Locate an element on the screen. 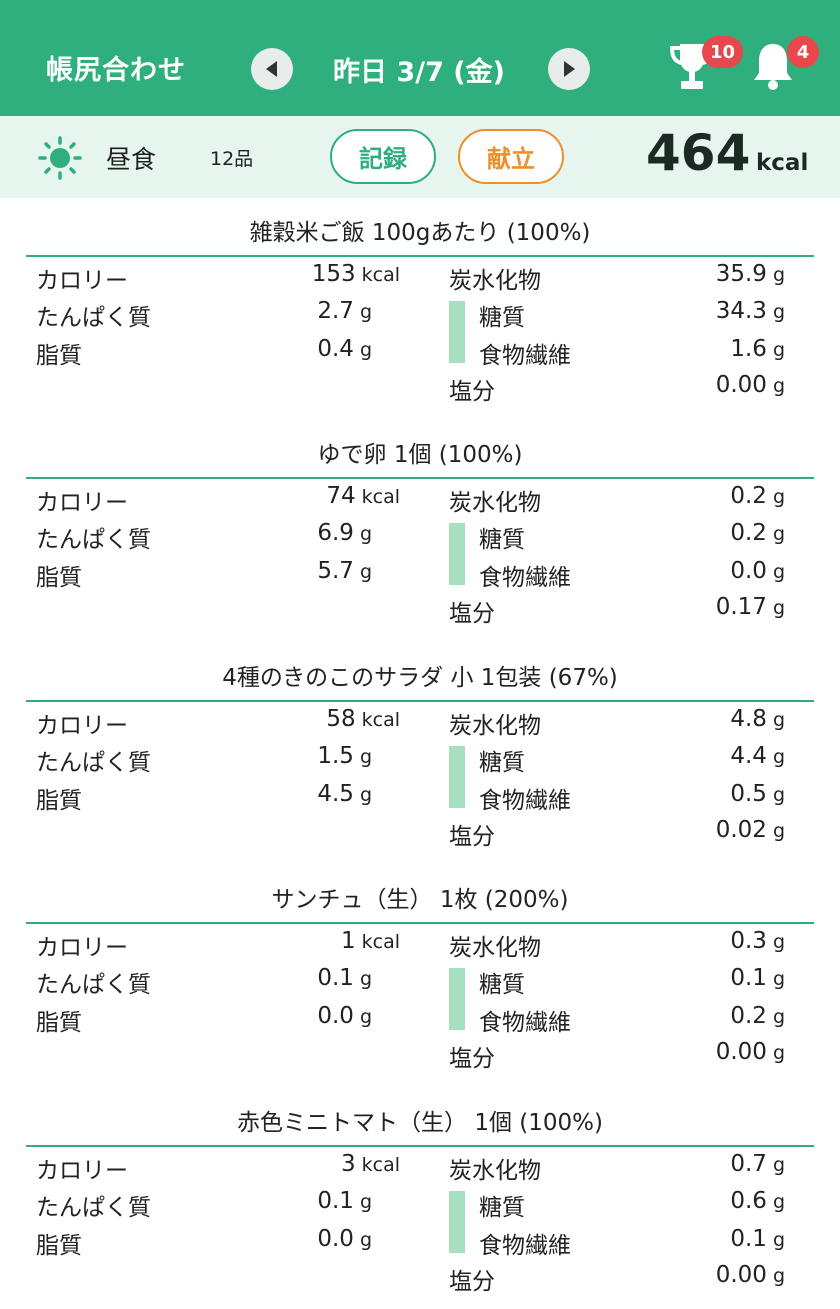  salt-amount: 0.17 is located at coordinates (741, 607).